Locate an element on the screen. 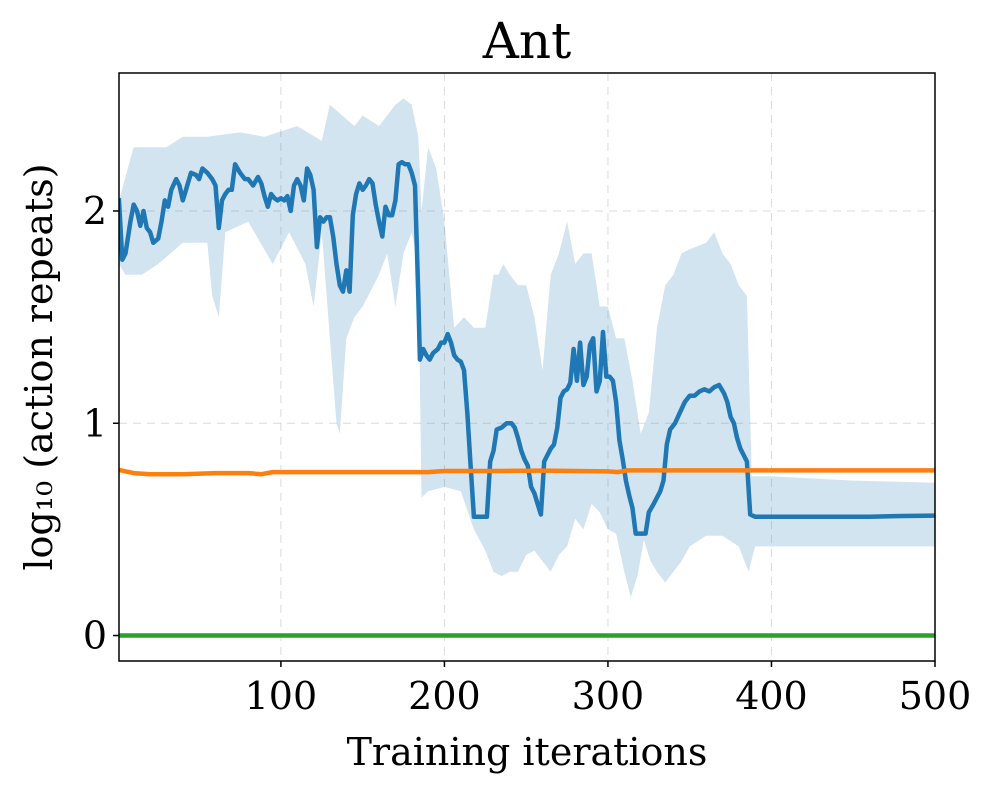  x-tick-label: 200 is located at coordinates (444, 696).